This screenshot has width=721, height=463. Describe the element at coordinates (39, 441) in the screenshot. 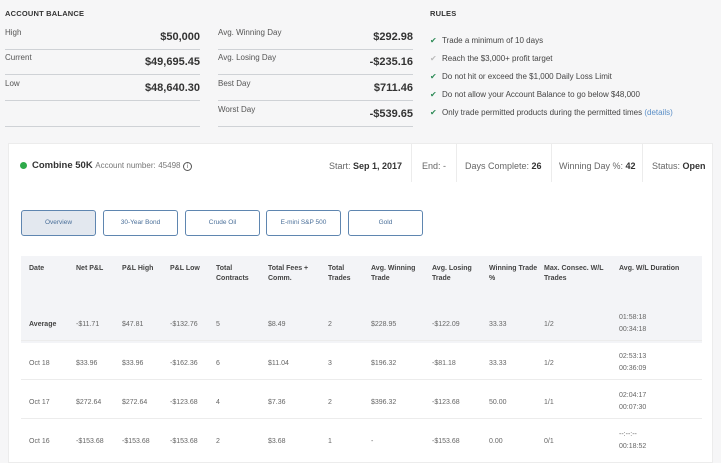

I see `row-date: Oct 16` at that location.